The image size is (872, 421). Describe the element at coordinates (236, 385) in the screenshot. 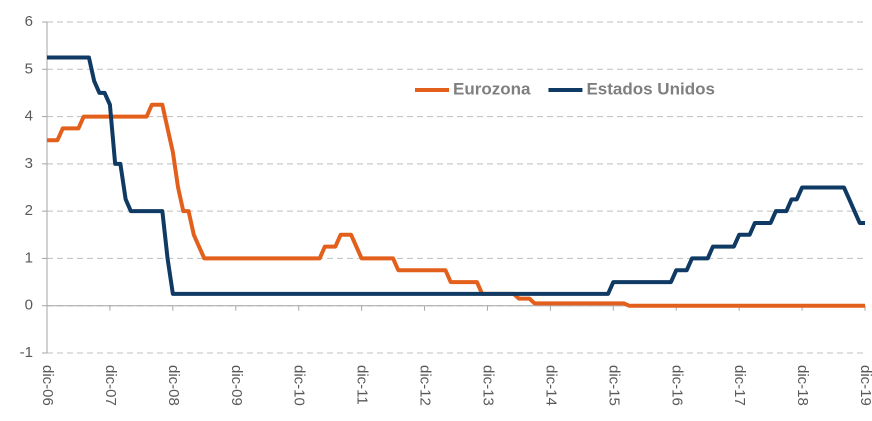

I see `x-tick-label: dic-09` at that location.